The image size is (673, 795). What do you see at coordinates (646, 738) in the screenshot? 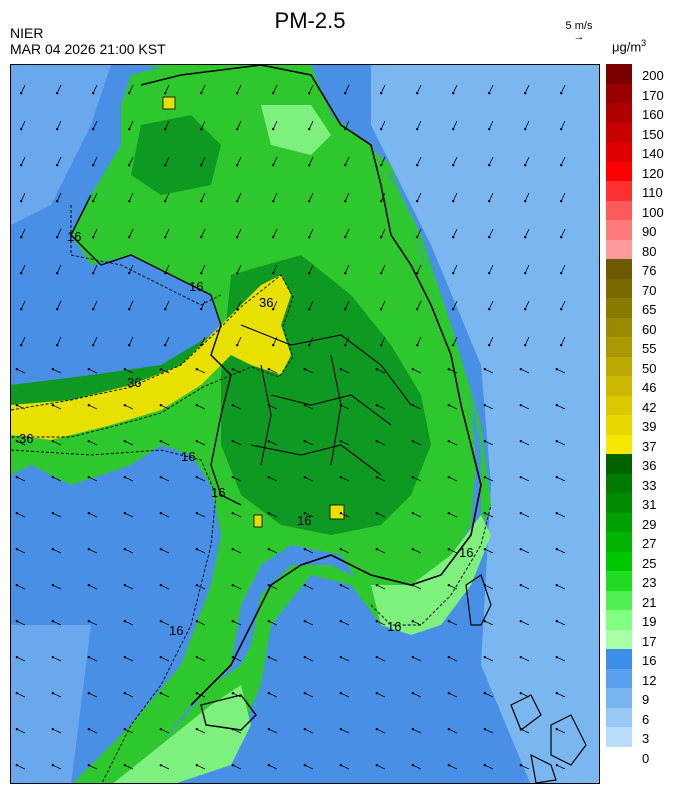
I see `legend-label: 3` at bounding box center [646, 738].